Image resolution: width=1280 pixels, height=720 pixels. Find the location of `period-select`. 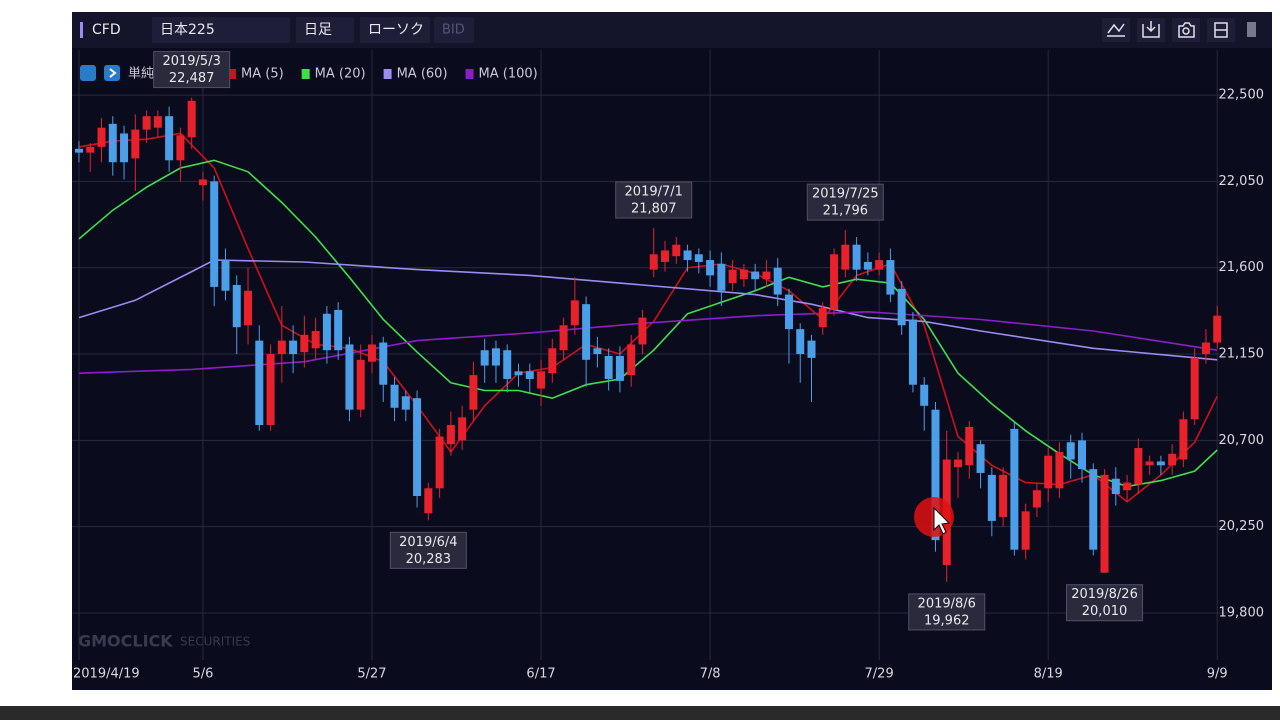

period-select is located at coordinates (325, 30).